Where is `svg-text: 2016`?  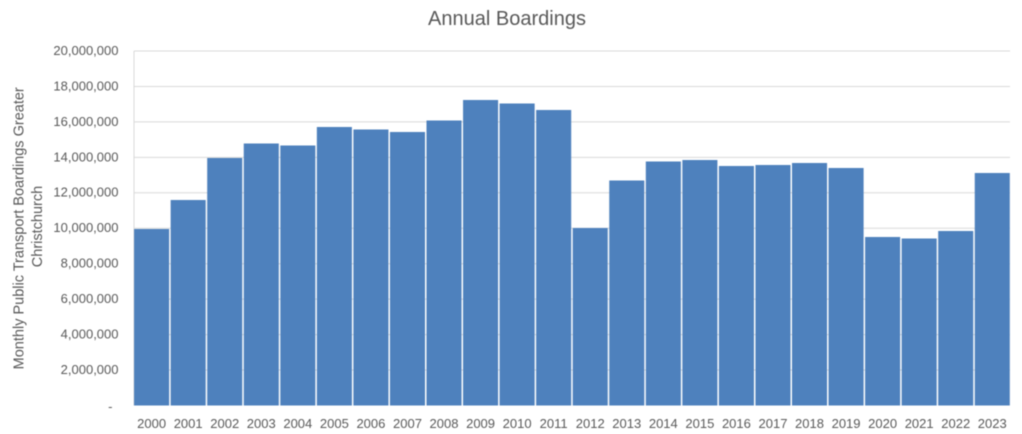
svg-text: 2016 is located at coordinates (736, 423).